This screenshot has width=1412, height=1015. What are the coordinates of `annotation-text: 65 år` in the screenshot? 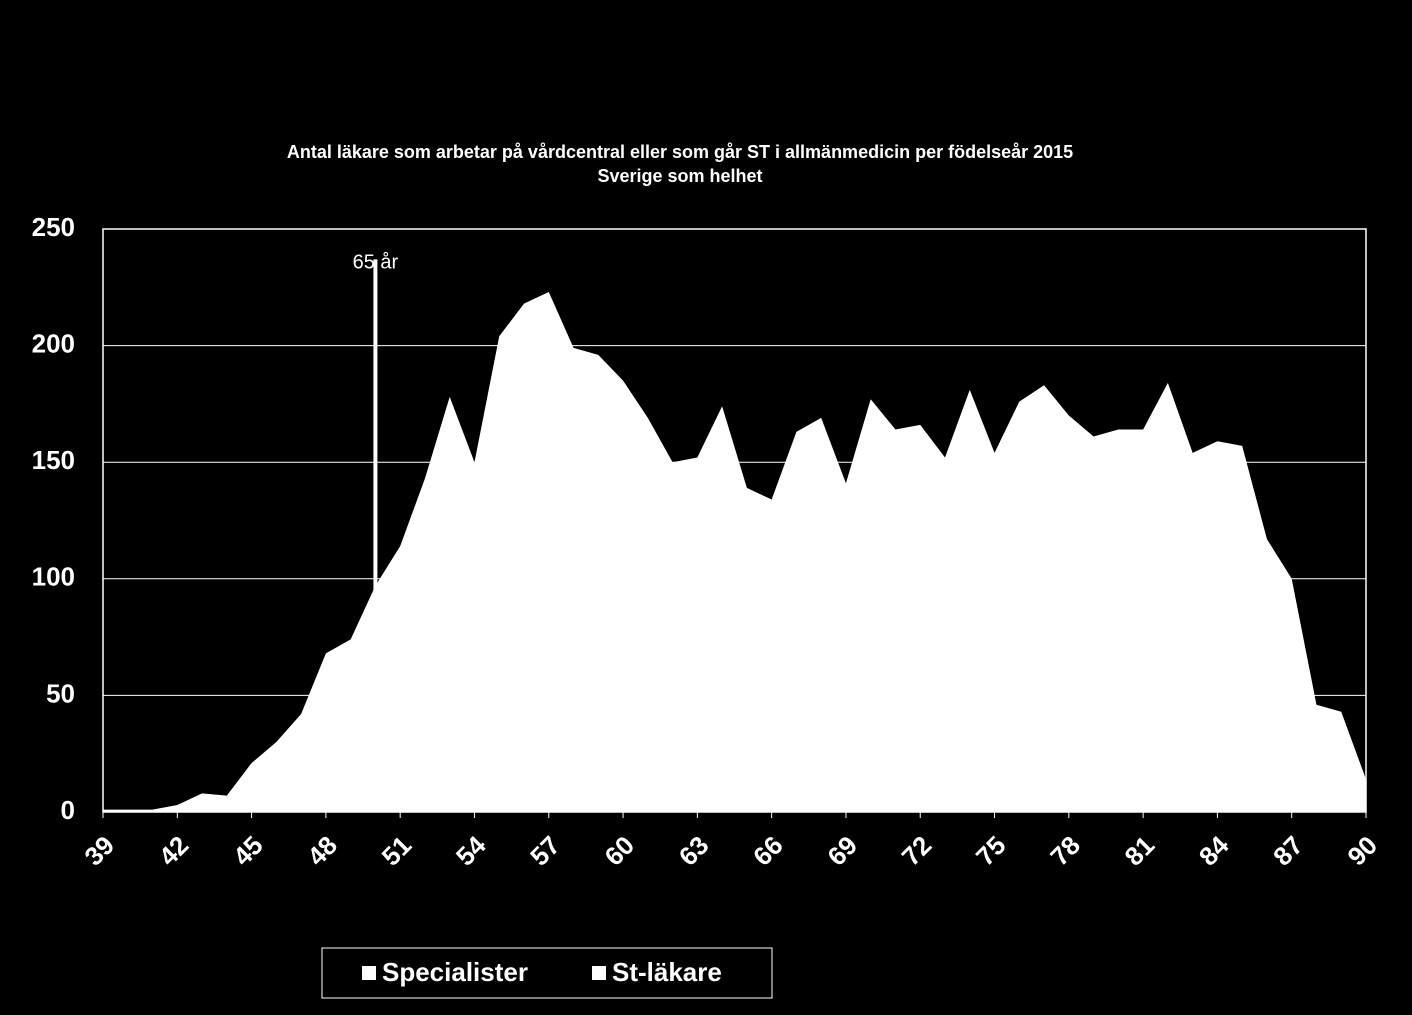 It's located at (376, 263).